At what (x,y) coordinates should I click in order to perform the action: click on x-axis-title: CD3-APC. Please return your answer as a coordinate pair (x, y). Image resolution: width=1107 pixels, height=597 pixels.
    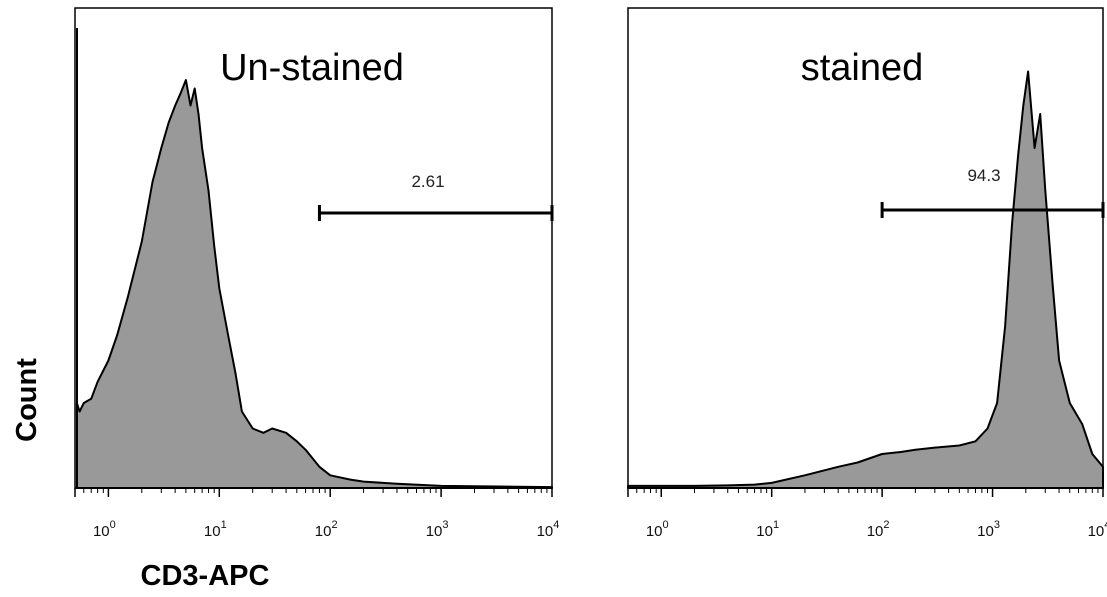
    Looking at the image, I should click on (205, 576).